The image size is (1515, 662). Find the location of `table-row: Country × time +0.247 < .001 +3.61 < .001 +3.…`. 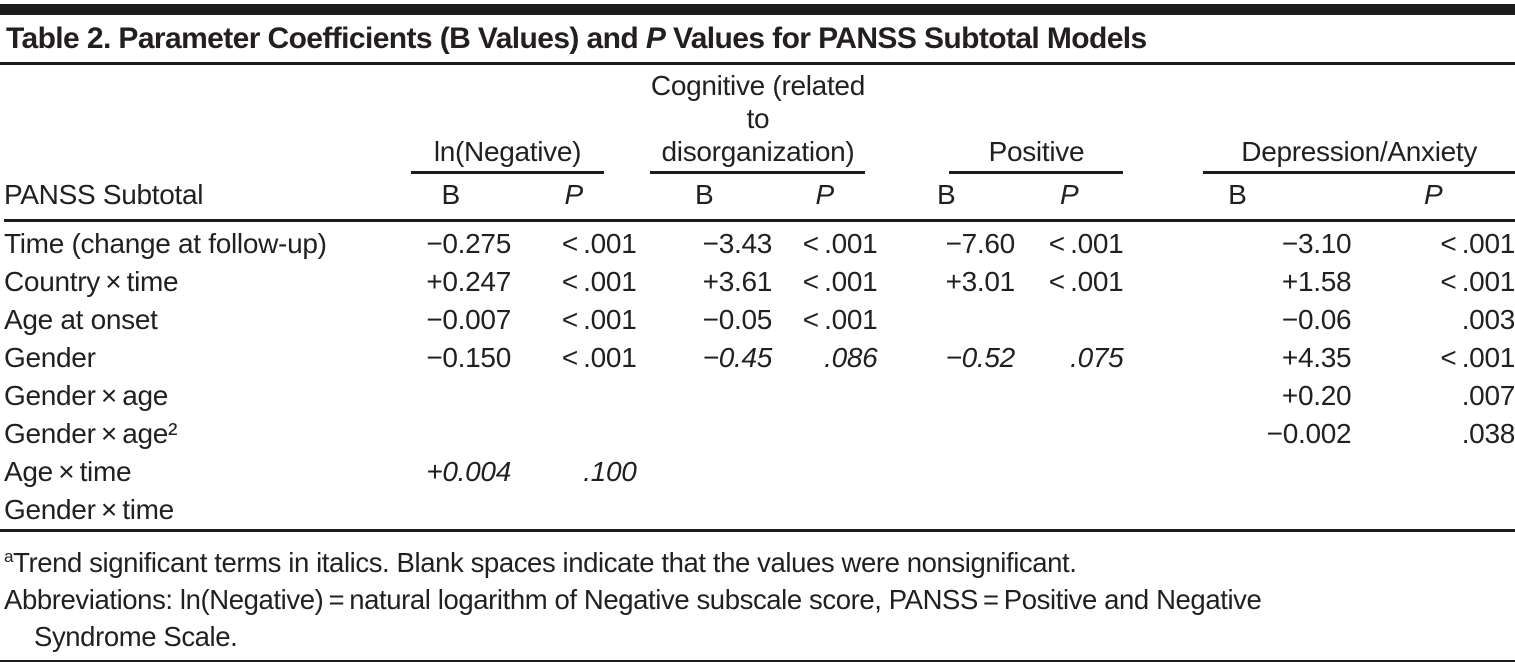

table-row: Country × time +0.247 < .001 +3.61 < .001 +3.… is located at coordinates (759, 282).